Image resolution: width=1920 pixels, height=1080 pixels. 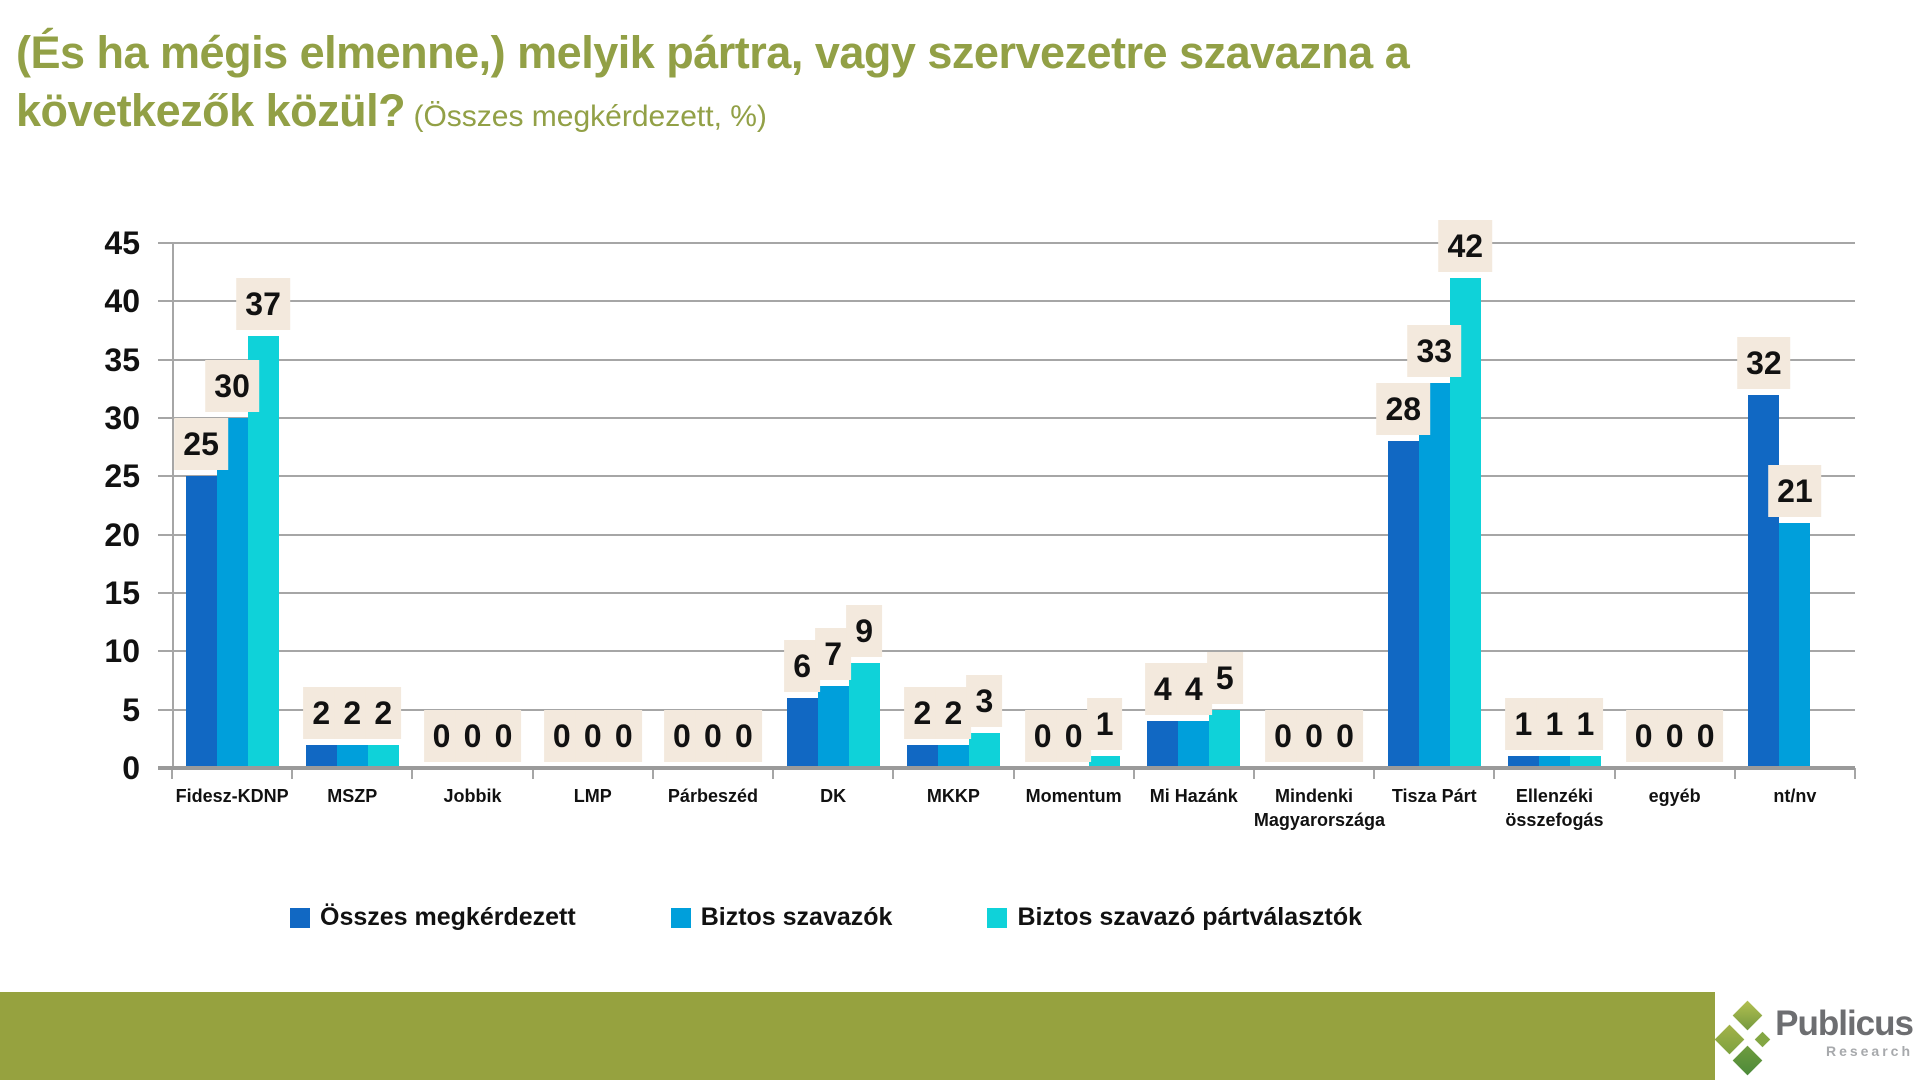 What do you see at coordinates (802, 666) in the screenshot?
I see `bar-value-label: 6` at bounding box center [802, 666].